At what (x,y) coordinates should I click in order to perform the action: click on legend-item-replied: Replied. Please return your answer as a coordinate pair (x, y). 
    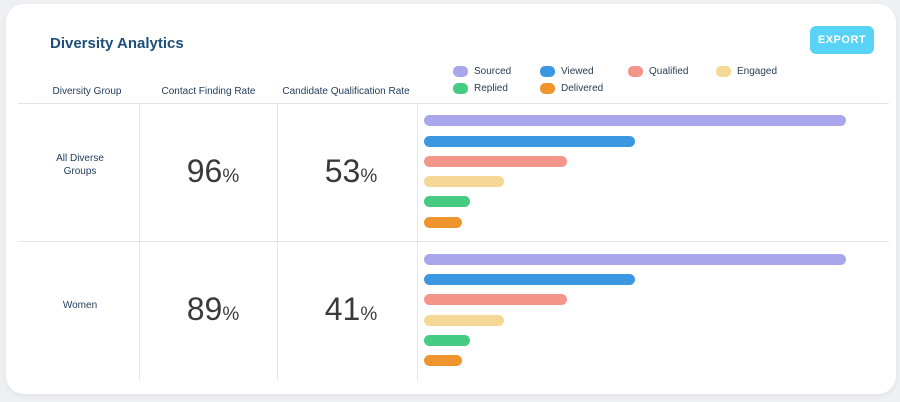
    Looking at the image, I should click on (480, 88).